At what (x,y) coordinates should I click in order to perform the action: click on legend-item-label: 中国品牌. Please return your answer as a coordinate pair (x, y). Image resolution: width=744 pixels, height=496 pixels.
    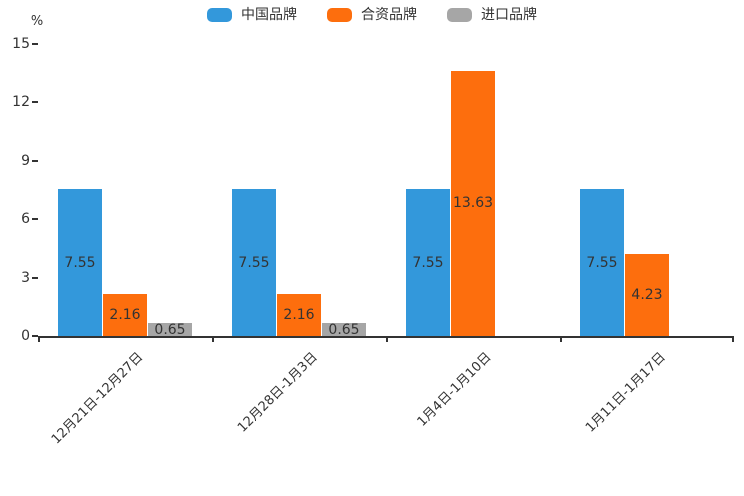
    Looking at the image, I should click on (269, 15).